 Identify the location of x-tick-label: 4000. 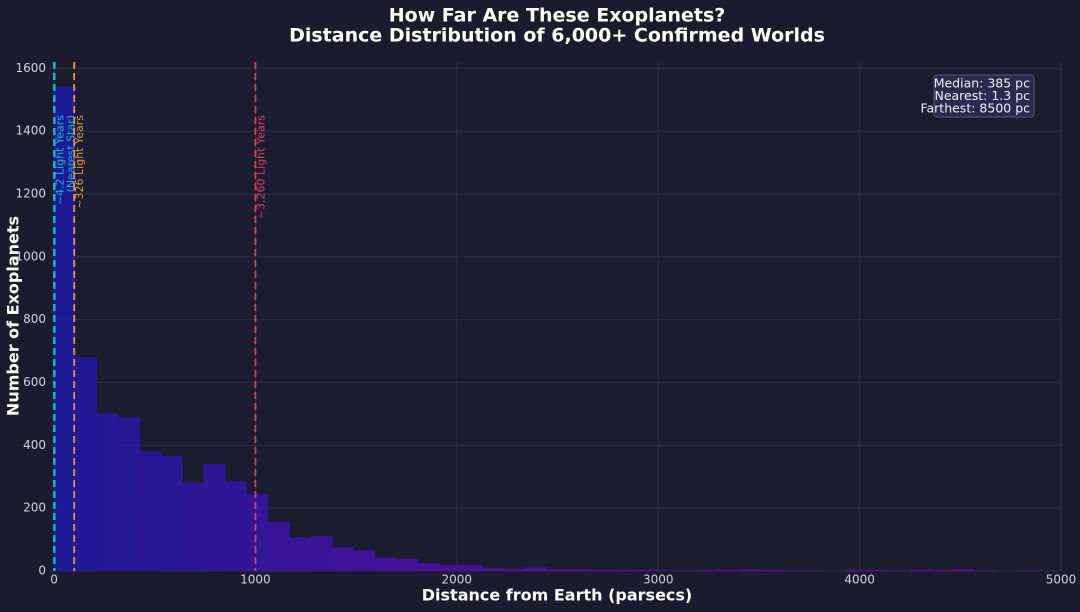
(859, 580).